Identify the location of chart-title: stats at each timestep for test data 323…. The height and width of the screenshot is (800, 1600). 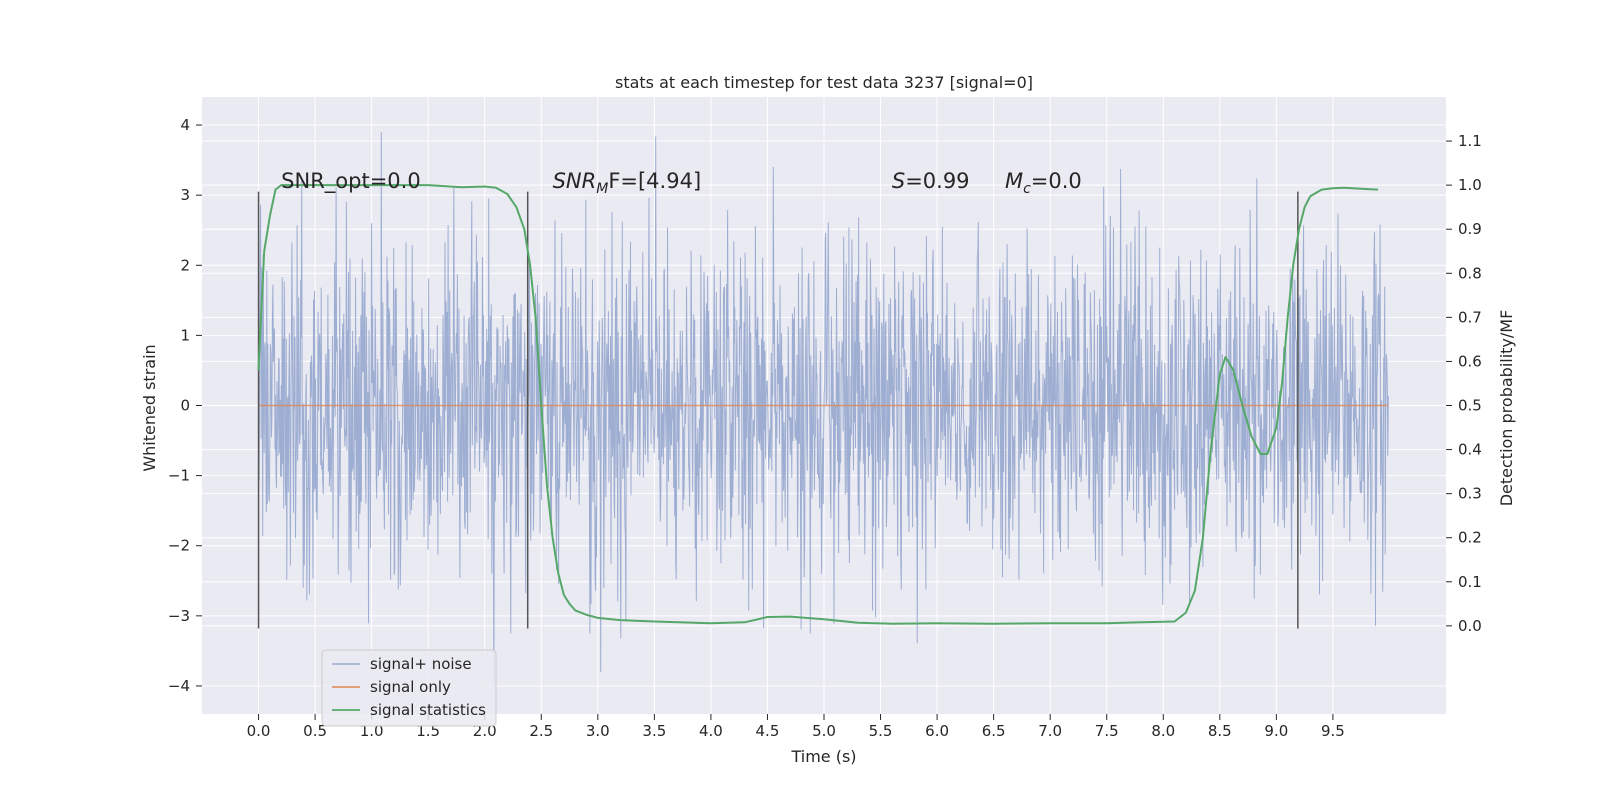
(824, 82).